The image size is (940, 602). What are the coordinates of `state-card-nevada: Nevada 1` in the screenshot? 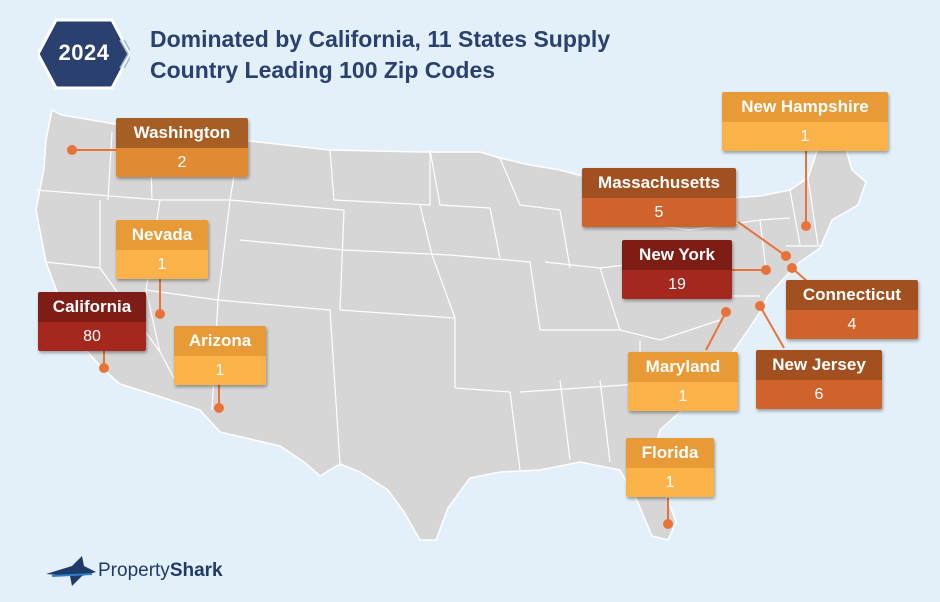 It's located at (162, 249).